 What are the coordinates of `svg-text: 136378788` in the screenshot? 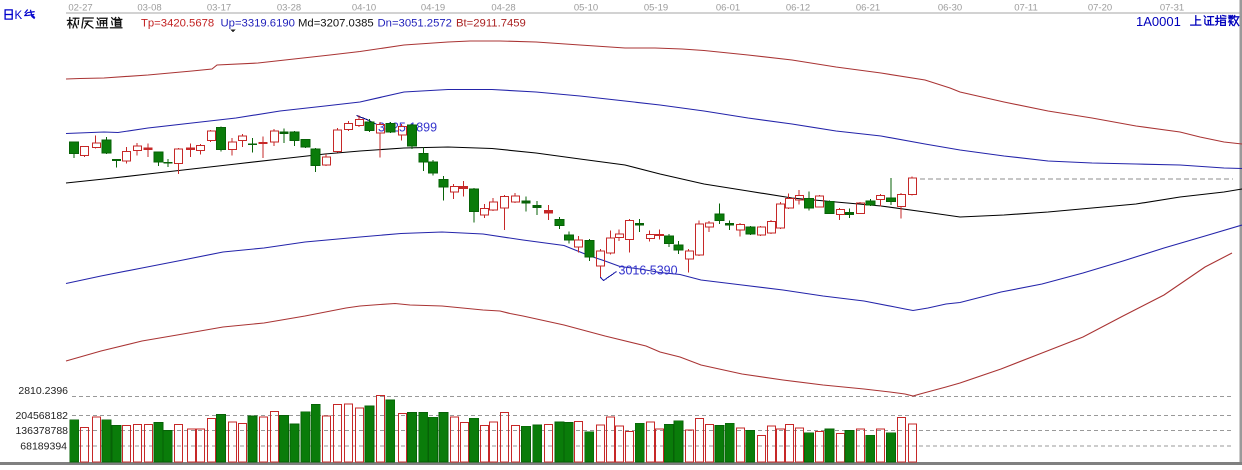 It's located at (41, 431).